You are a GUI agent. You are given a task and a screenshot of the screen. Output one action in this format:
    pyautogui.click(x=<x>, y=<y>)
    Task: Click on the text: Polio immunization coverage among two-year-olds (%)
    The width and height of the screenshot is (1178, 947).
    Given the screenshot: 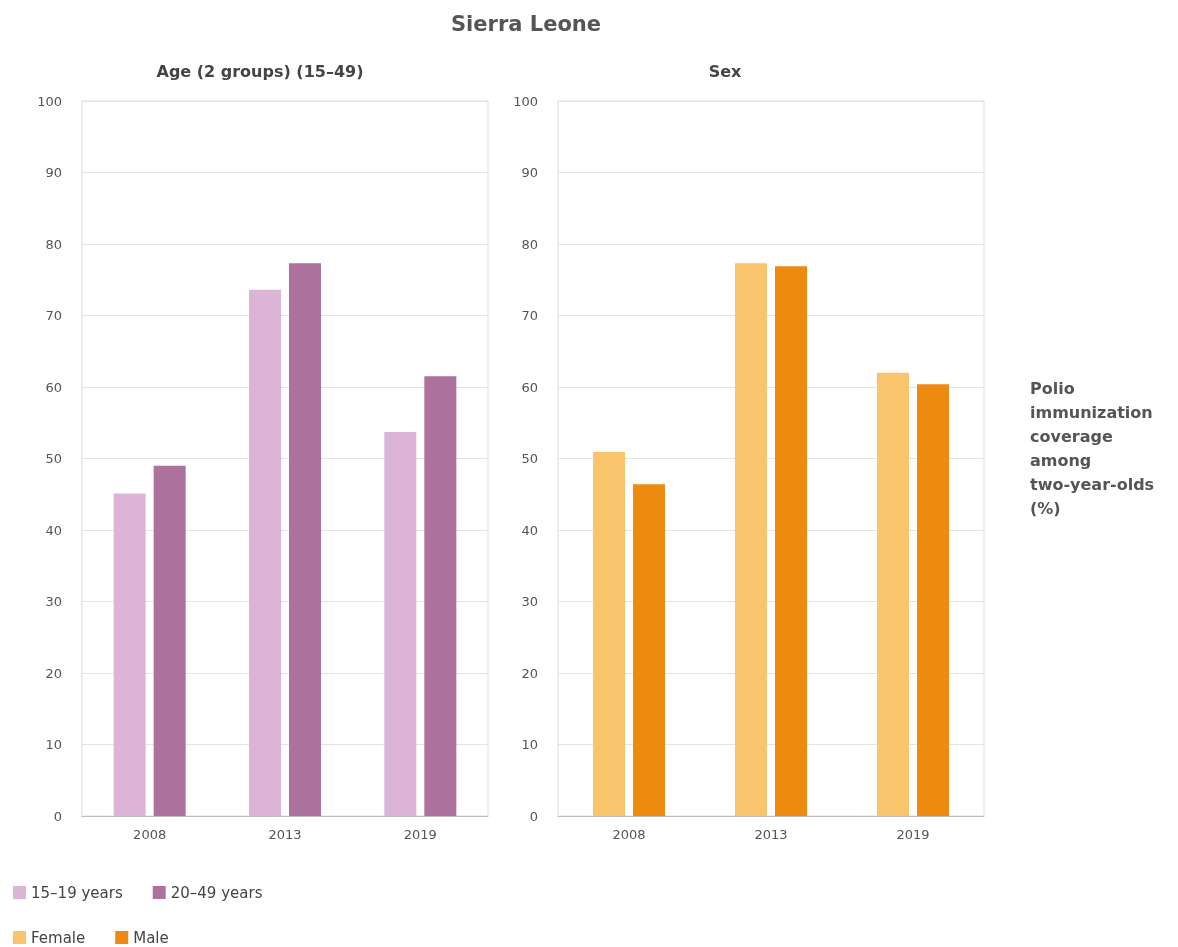 What is the action you would take?
    pyautogui.click(x=1095, y=448)
    